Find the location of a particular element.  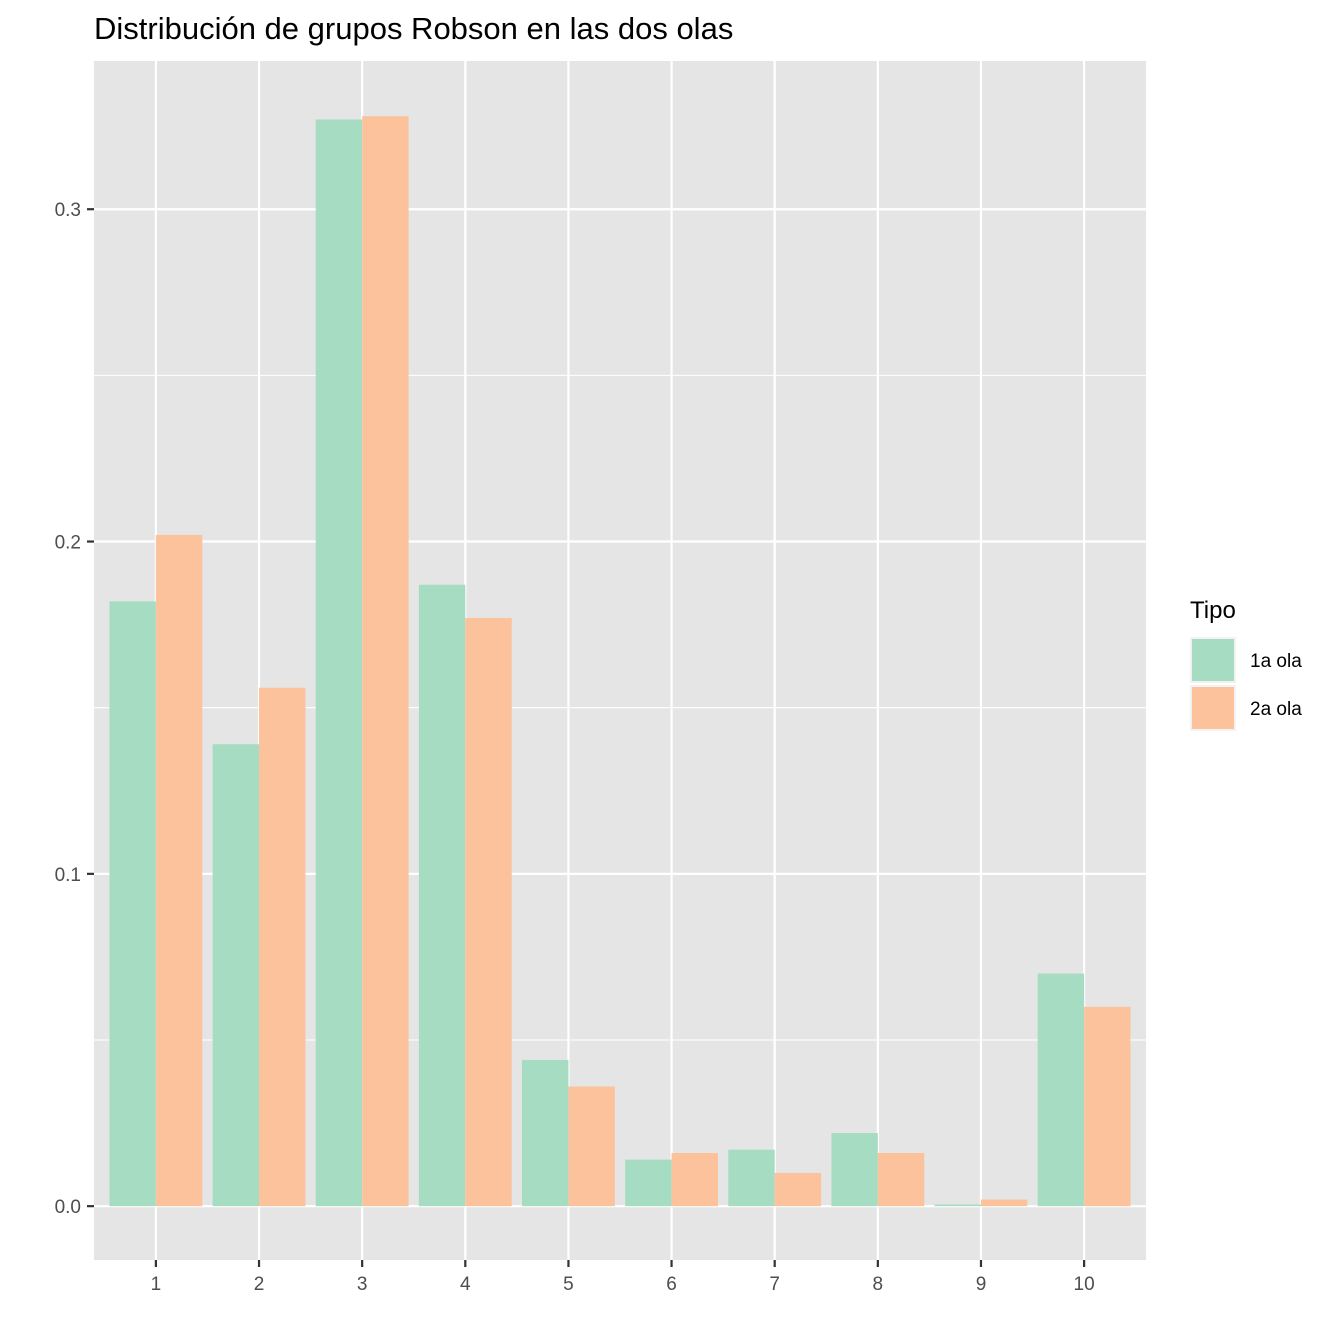

legend-title: Tipo is located at coordinates (1213, 610).